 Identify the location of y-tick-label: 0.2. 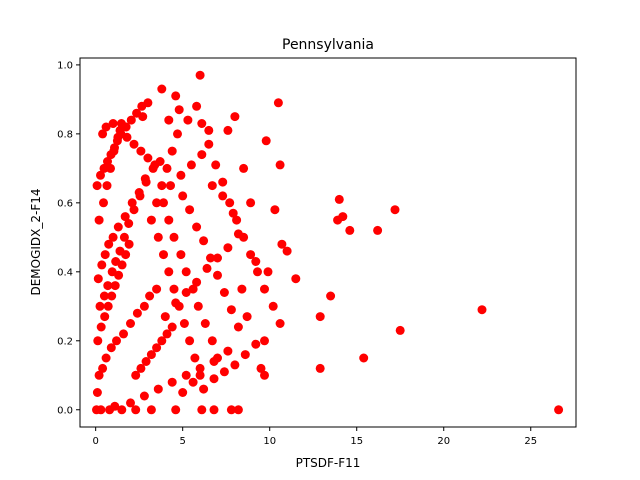
(65, 341).